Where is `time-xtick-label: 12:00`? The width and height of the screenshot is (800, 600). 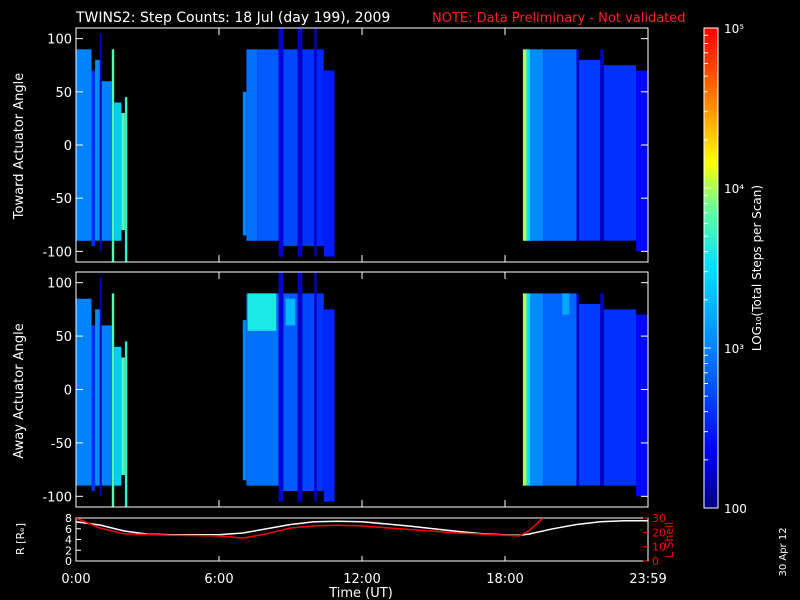
time-xtick-label: 12:00 is located at coordinates (361, 579).